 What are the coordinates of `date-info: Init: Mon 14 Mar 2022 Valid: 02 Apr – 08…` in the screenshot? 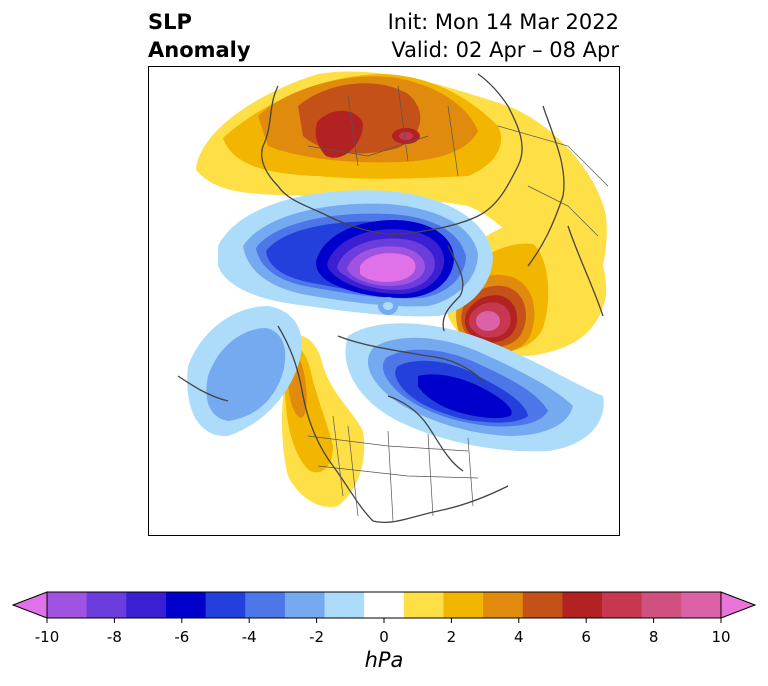 It's located at (503, 36).